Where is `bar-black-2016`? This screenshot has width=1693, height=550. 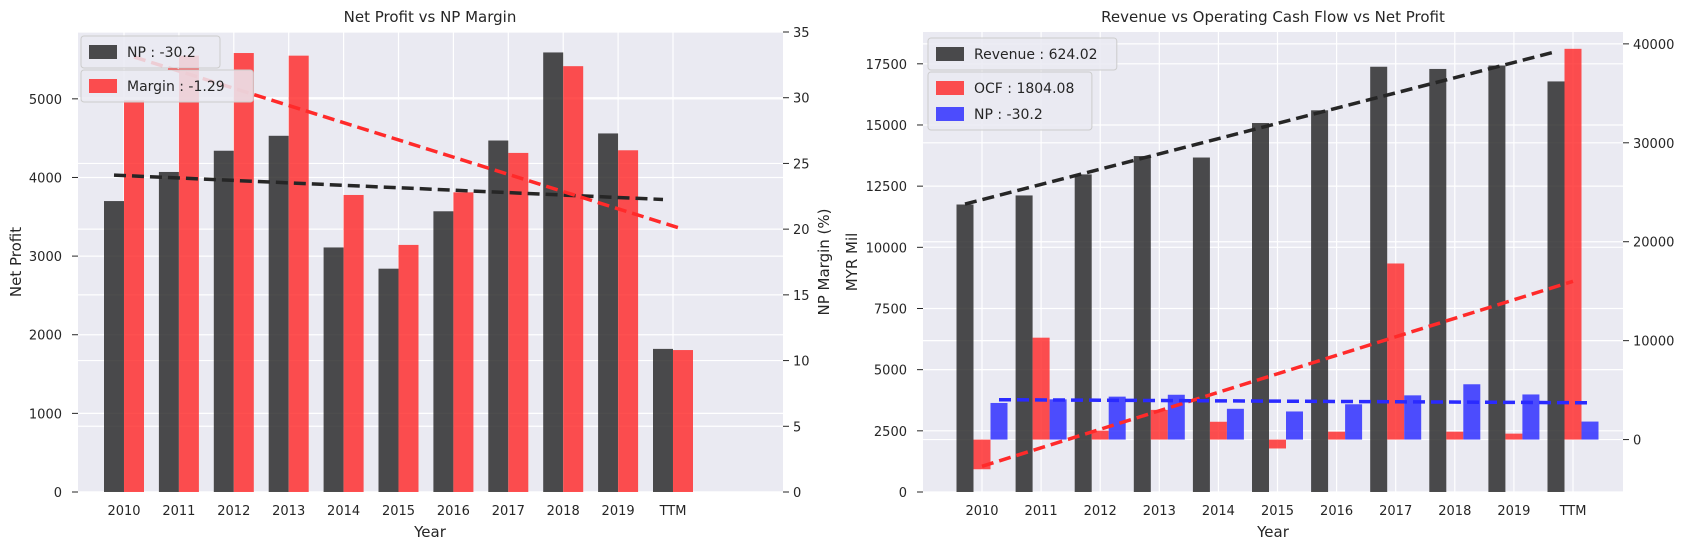
bar-black-2016 is located at coordinates (1320, 301).